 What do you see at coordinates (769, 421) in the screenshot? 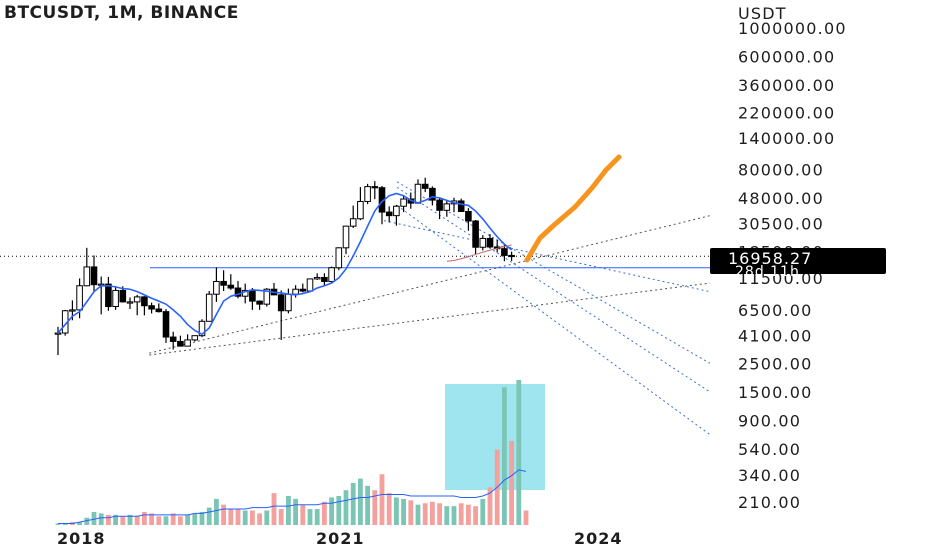
I see `price-tick-label: 900.00` at bounding box center [769, 421].